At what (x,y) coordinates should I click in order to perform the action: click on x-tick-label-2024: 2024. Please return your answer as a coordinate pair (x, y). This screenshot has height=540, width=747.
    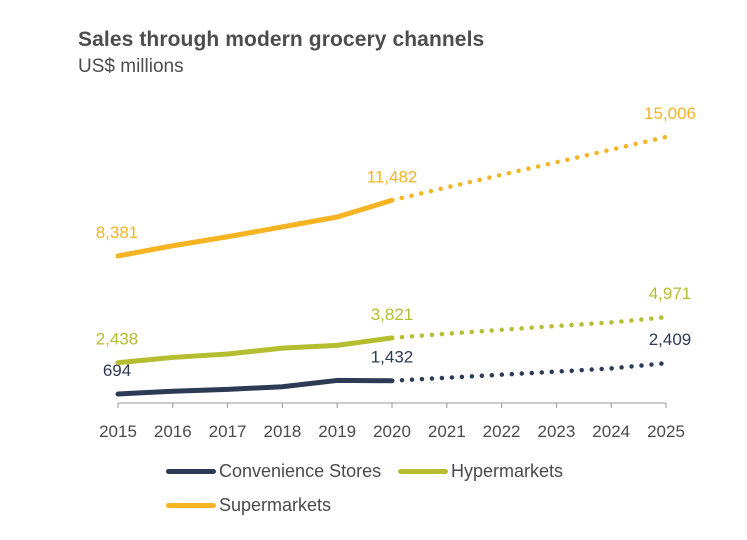
    Looking at the image, I should click on (611, 431).